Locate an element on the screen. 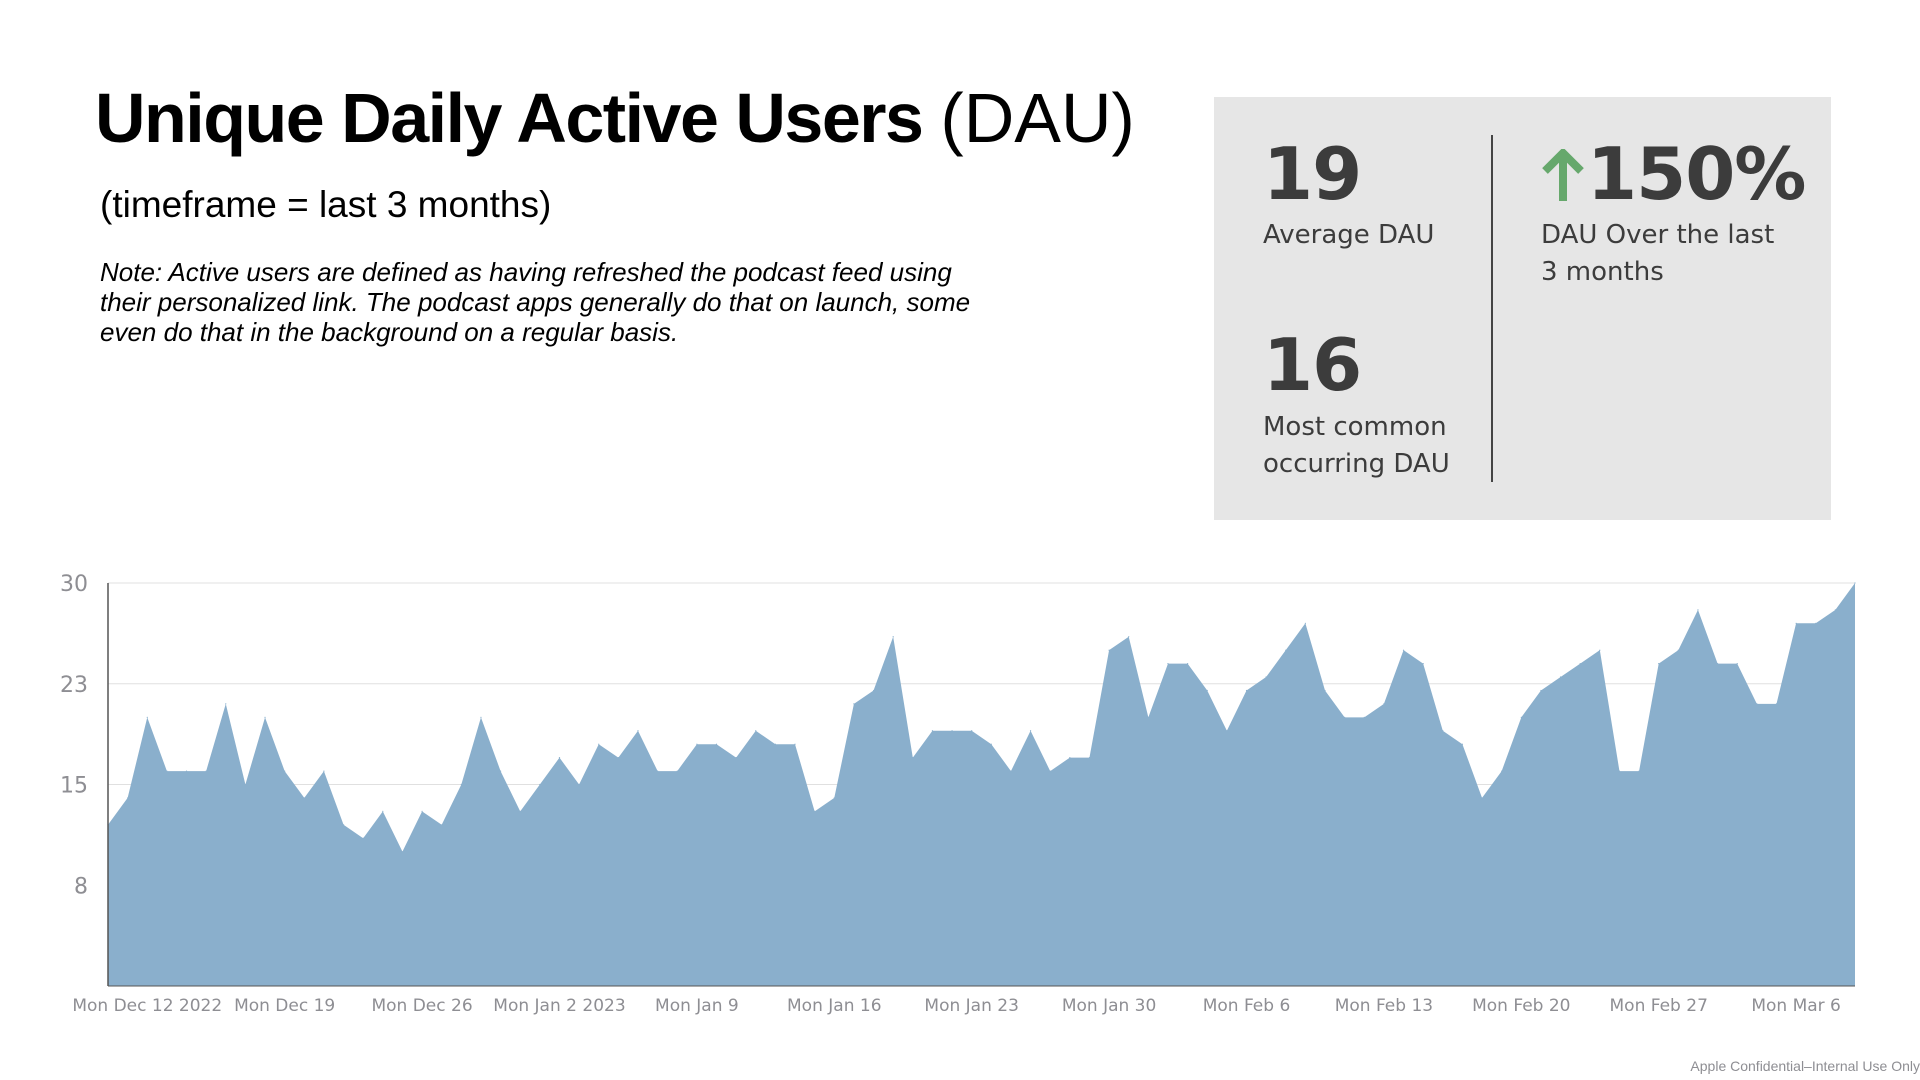 The image size is (1920, 1080). x-tick-label: Mon Dec 12 2022 is located at coordinates (147, 1006).